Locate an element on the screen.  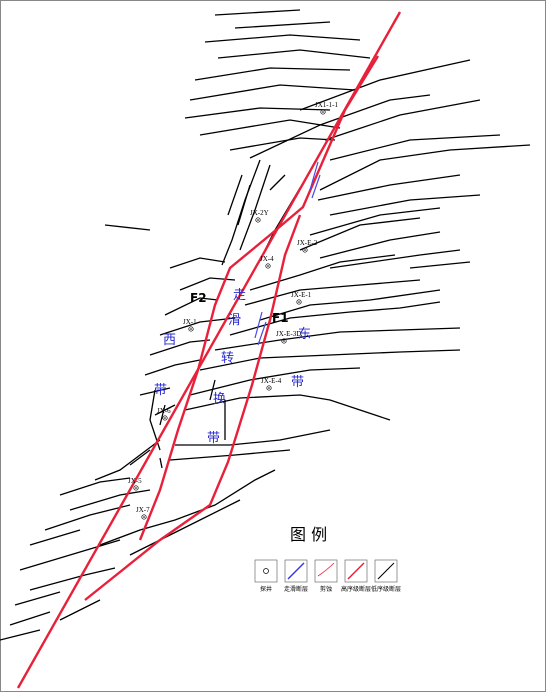
legend-item: 高序级断层 is located at coordinates (356, 589).